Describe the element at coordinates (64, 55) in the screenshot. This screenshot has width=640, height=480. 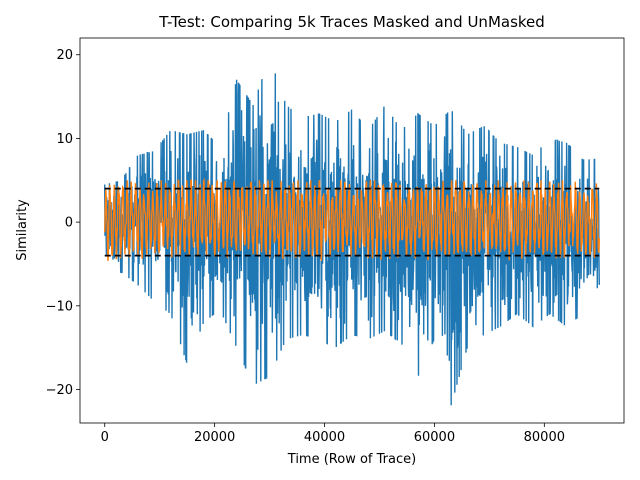
I see `y-tick-label: 20` at that location.